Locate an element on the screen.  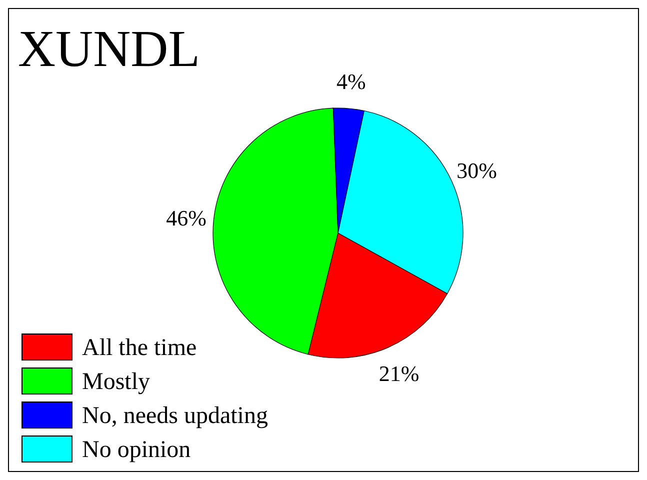
data-label: 4% is located at coordinates (351, 81).